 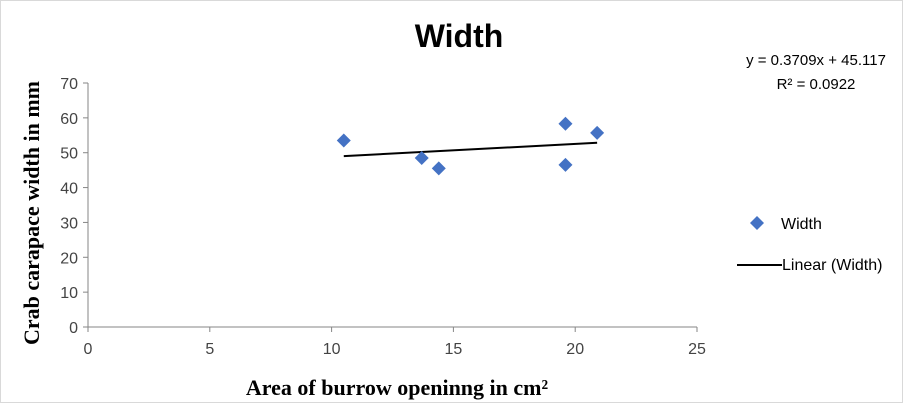 I want to click on x-tick-label: 0, so click(x=88, y=349).